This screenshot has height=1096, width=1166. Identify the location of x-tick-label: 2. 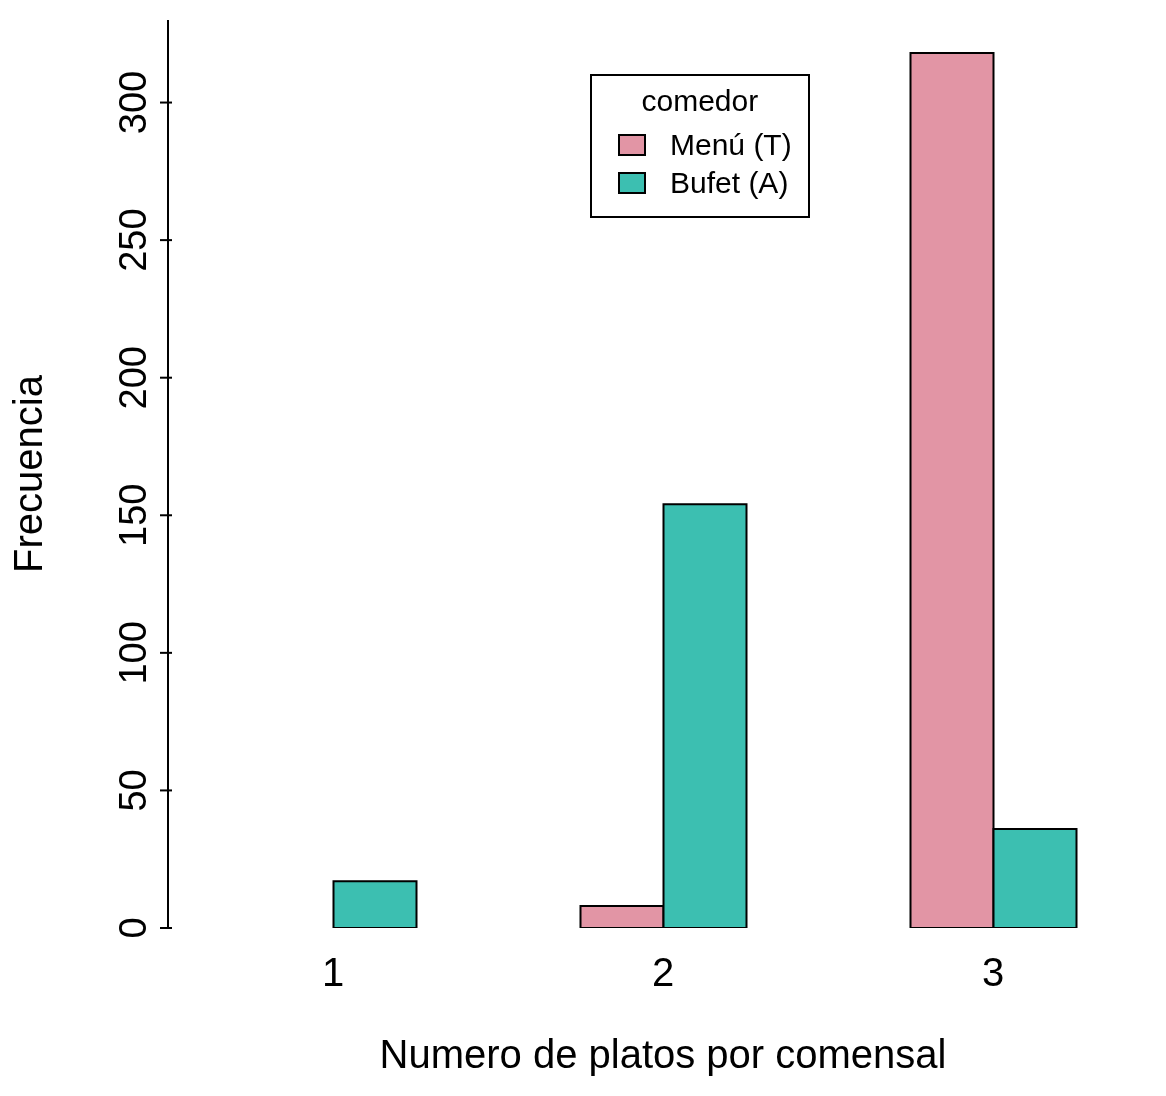
(663, 972).